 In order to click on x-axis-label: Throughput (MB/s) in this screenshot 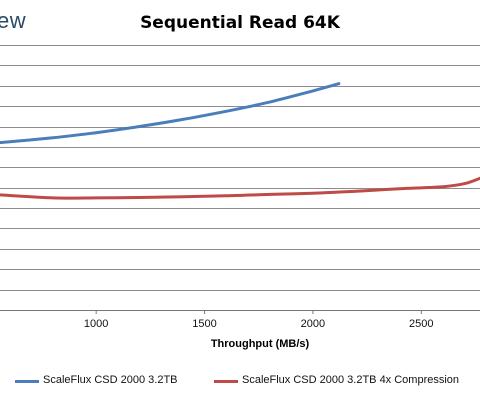, I will do `click(260, 344)`.